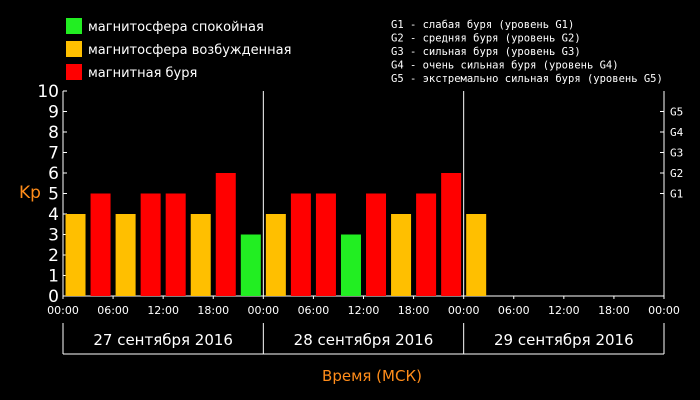 The width and height of the screenshot is (700, 400). Describe the element at coordinates (482, 25) in the screenshot. I see `g-legend-item: G1 - слабая буря (уровень G1)` at that location.